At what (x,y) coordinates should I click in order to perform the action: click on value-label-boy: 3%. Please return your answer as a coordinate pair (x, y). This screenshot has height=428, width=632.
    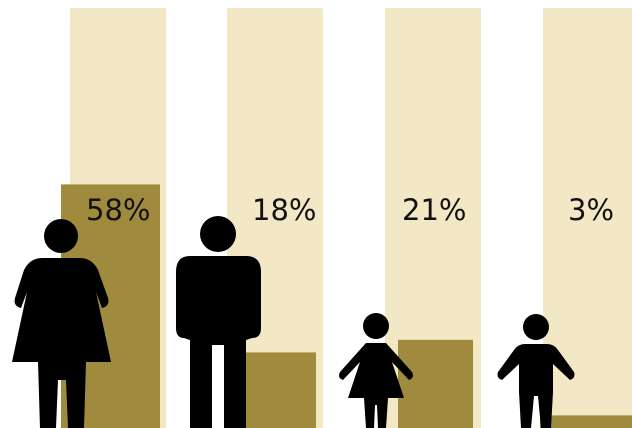
    Looking at the image, I should click on (591, 210).